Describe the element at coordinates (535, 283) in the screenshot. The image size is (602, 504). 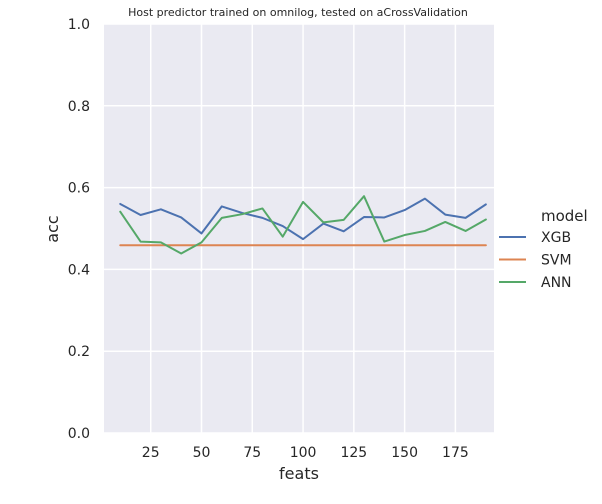
I see `legend-item-ann: ANN` at that location.